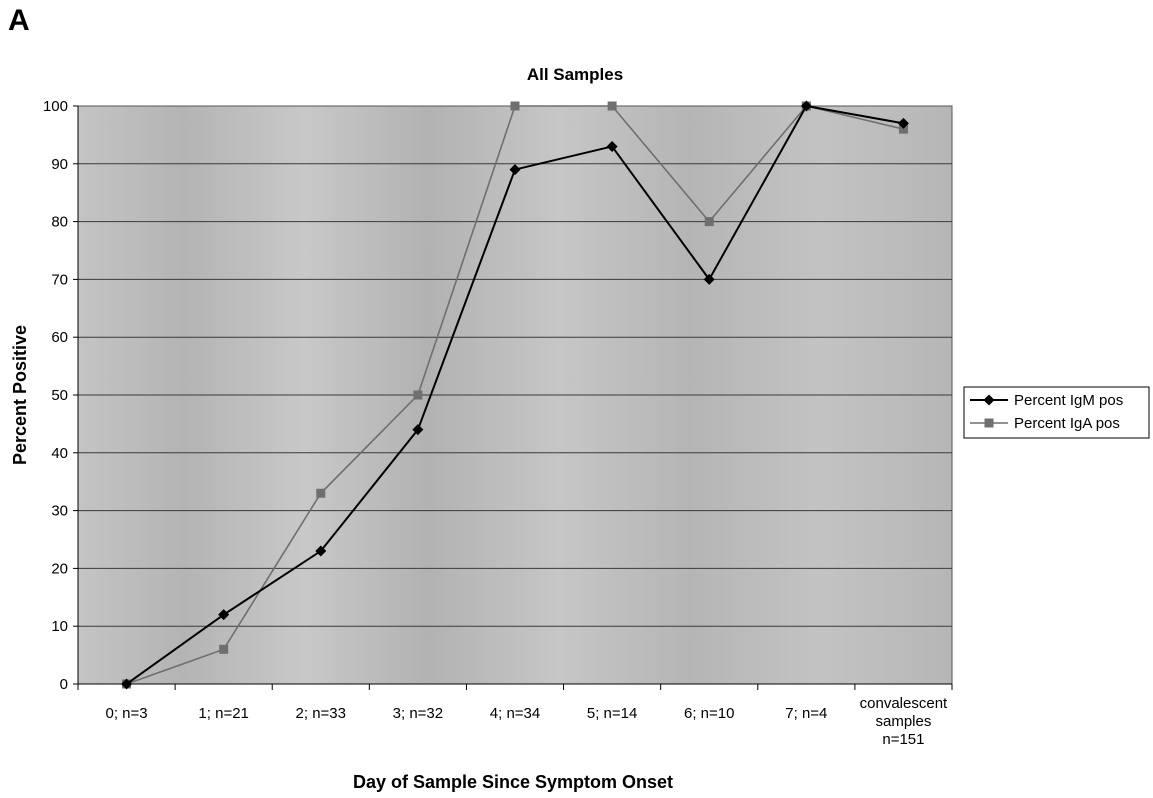 Image resolution: width=1153 pixels, height=798 pixels. I want to click on legend-box, so click(1056, 412).